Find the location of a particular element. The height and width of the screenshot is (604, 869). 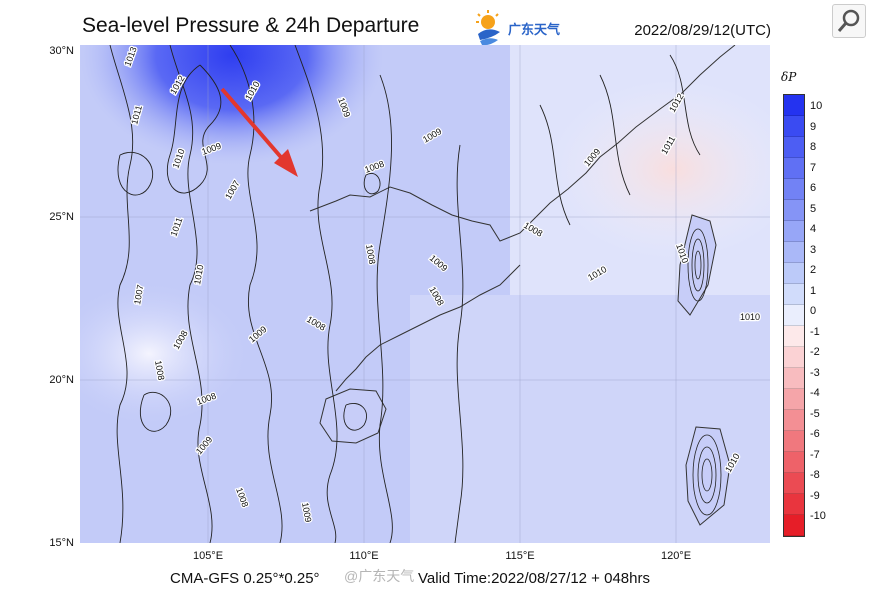

colorbar-label: 0 is located at coordinates (813, 311).